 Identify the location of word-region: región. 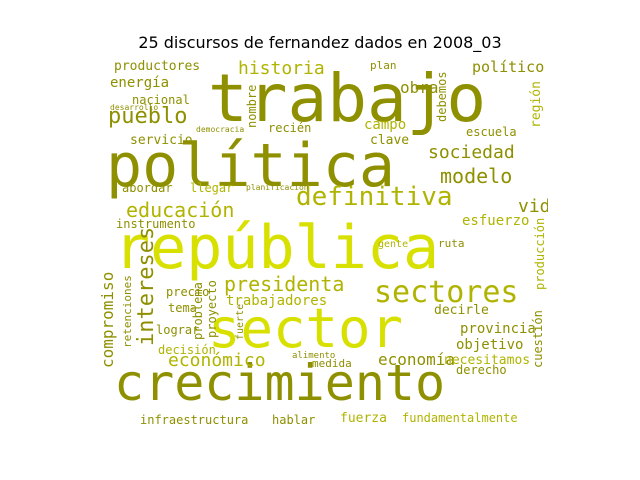
(536, 104).